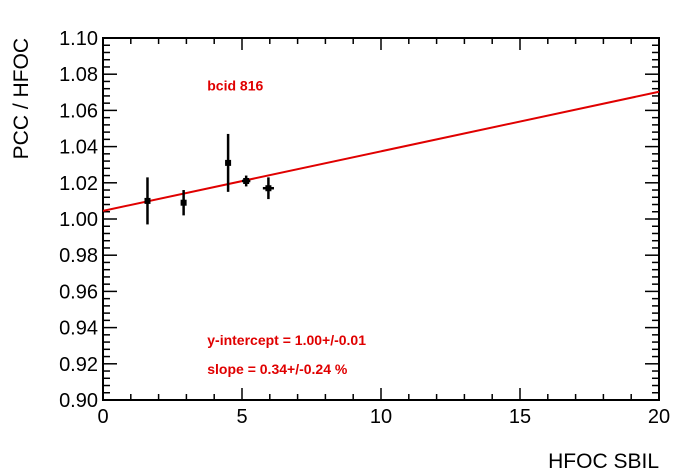 Image resolution: width=696 pixels, height=472 pixels. Describe the element at coordinates (286, 340) in the screenshot. I see `annotation-intercept: y-intercept = 1.00+/-0.01` at that location.